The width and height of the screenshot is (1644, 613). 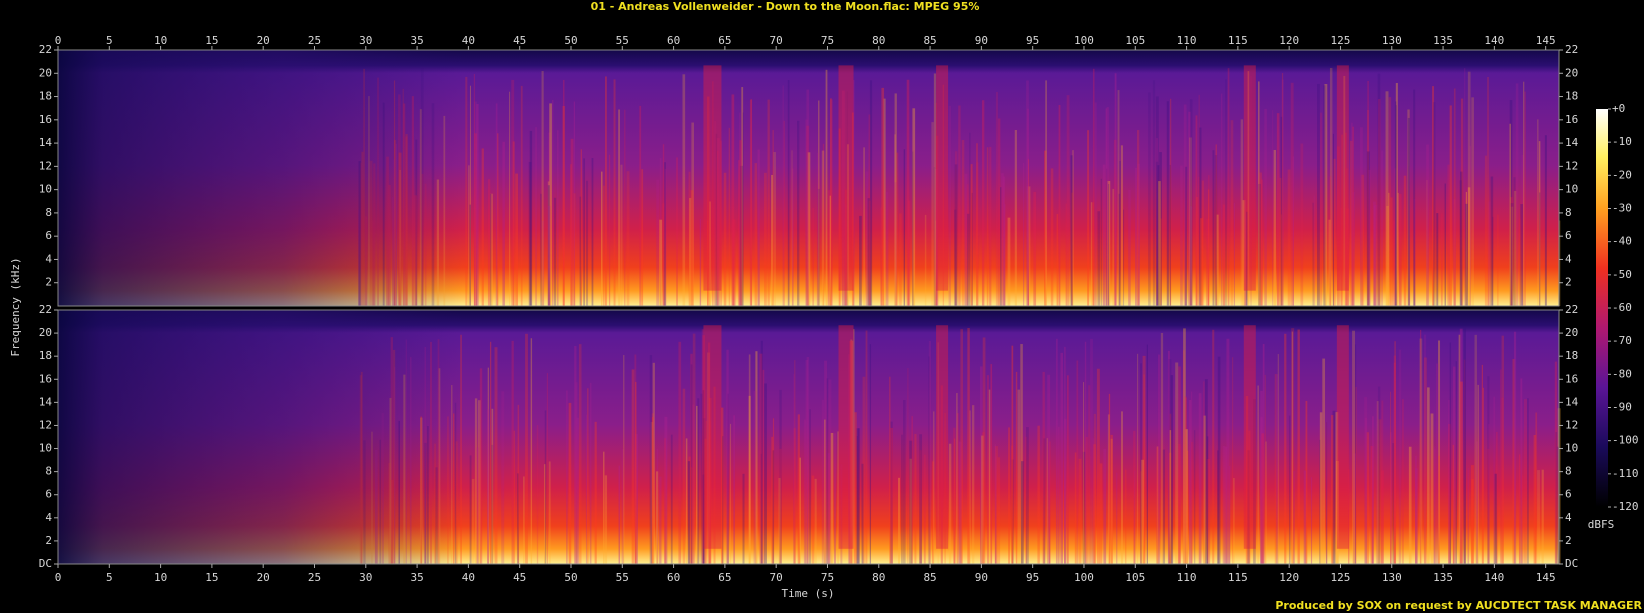 What do you see at coordinates (1622, 373) in the screenshot?
I see `colorbar-tick-label: -80` at bounding box center [1622, 373].